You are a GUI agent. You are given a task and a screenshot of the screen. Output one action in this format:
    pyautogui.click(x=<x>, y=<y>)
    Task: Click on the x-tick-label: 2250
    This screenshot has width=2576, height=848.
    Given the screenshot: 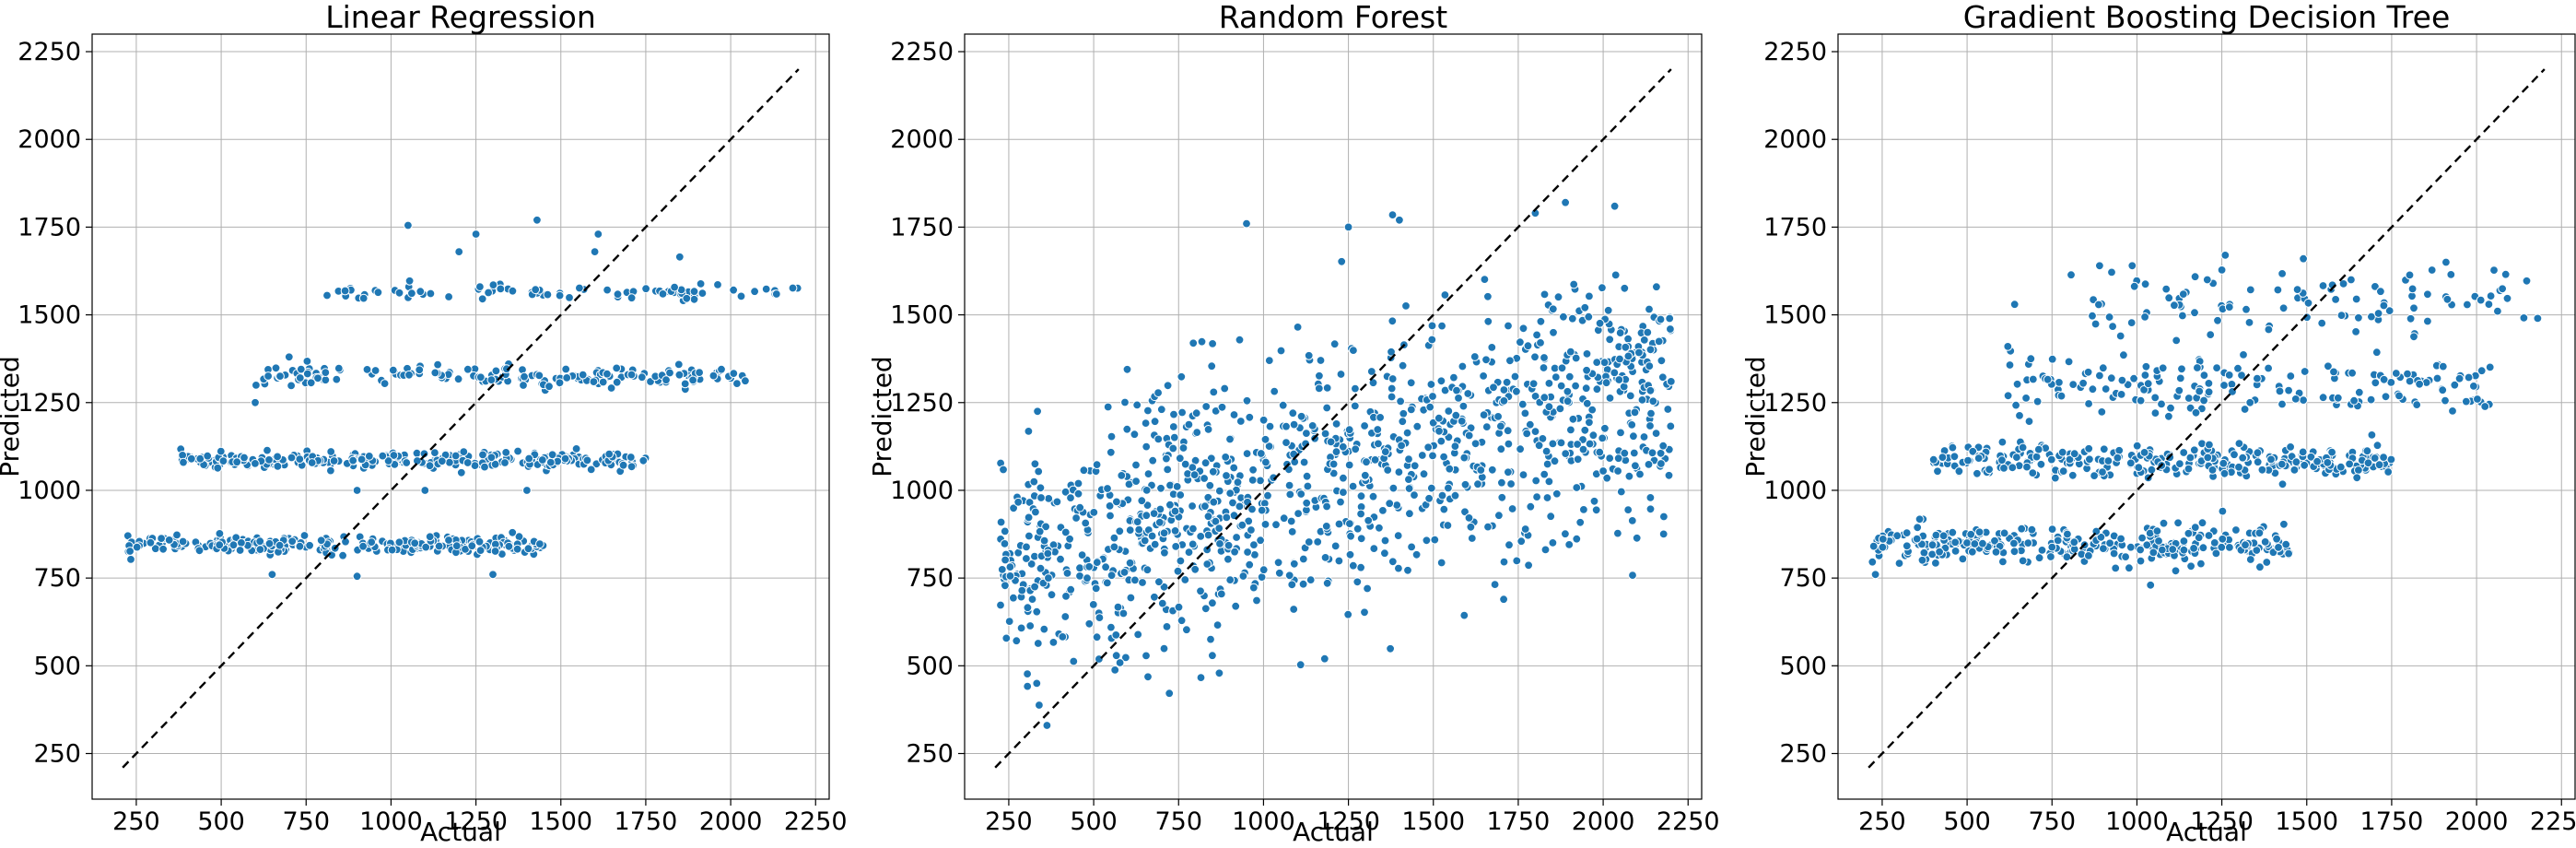 What is the action you would take?
    pyautogui.click(x=816, y=822)
    